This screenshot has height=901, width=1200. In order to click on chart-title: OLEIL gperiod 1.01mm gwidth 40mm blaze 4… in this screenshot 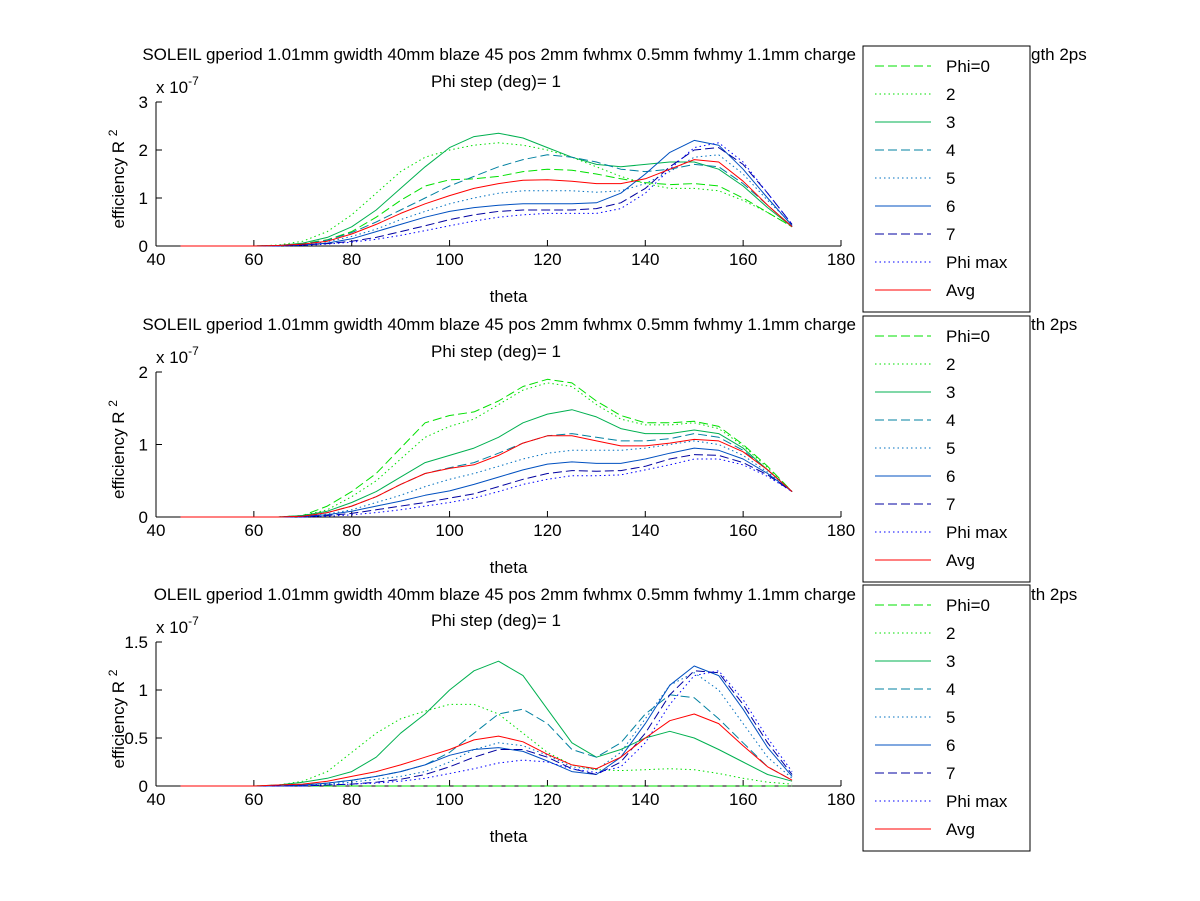, I will do `click(505, 594)`.